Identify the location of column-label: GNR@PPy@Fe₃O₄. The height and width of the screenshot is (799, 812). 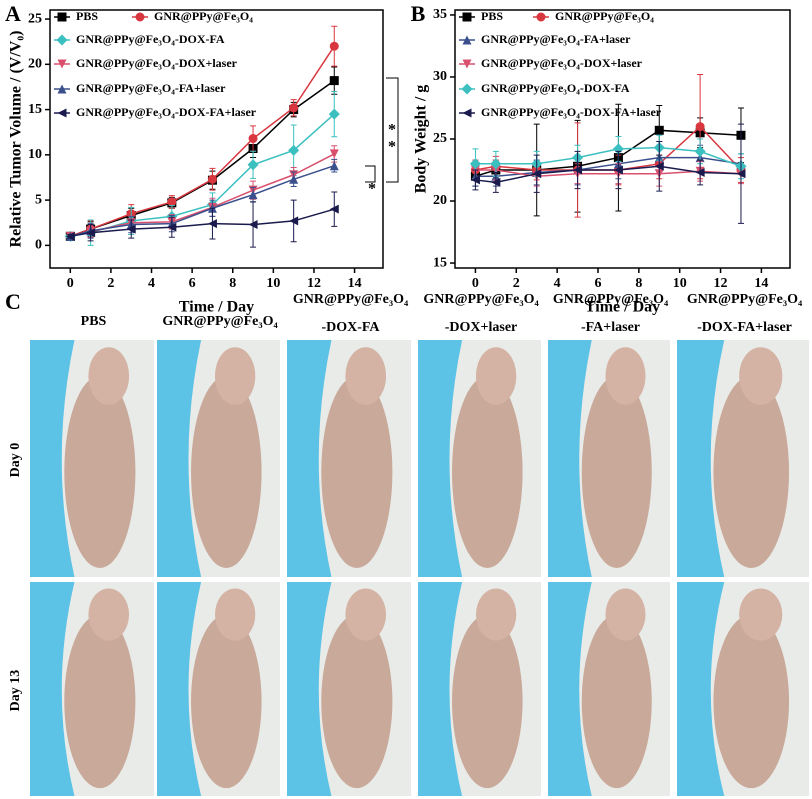
(745, 299).